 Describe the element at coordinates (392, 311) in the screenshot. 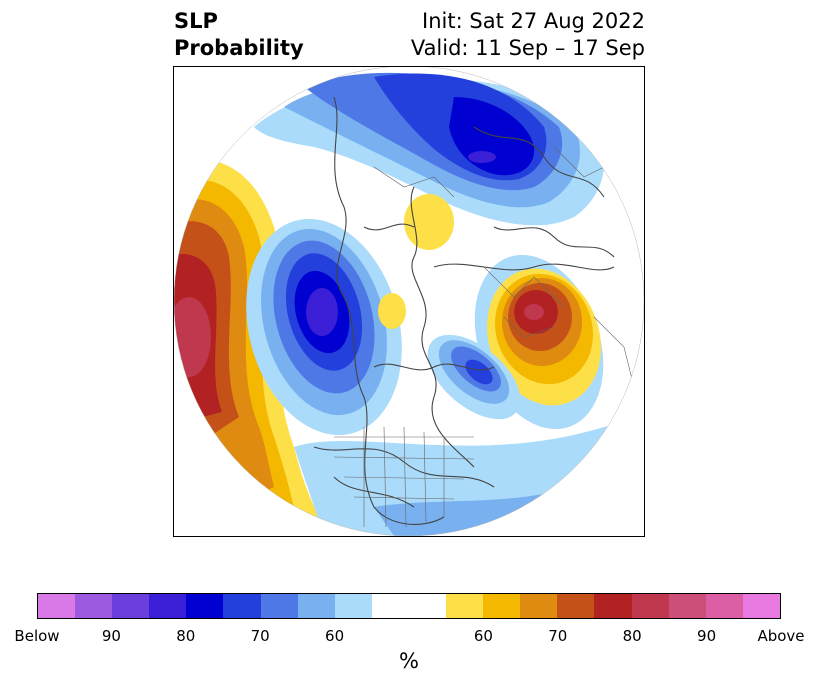

I see `anomaly-beaufort-above` at that location.